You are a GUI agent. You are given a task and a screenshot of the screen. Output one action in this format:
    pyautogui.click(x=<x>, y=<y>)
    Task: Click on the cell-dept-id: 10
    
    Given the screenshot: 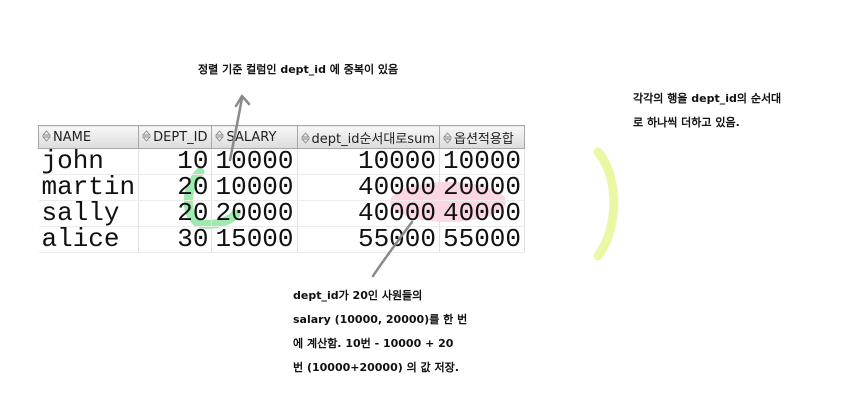 What is the action you would take?
    pyautogui.click(x=175, y=161)
    